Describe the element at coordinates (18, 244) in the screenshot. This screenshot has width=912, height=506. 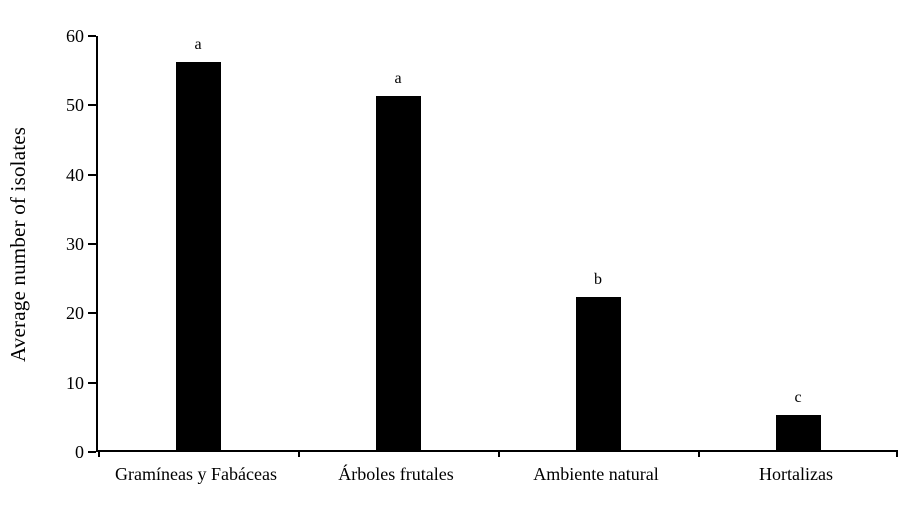
I see `y-axis-title: Average number of isolates` at that location.